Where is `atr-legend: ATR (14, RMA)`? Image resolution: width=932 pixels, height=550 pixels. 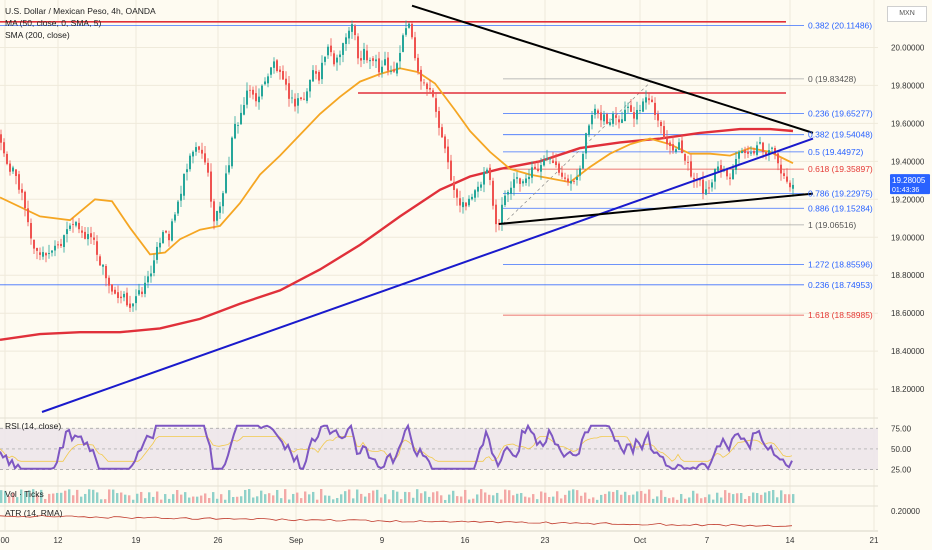
atr-legend: ATR (14, RMA) is located at coordinates (34, 513).